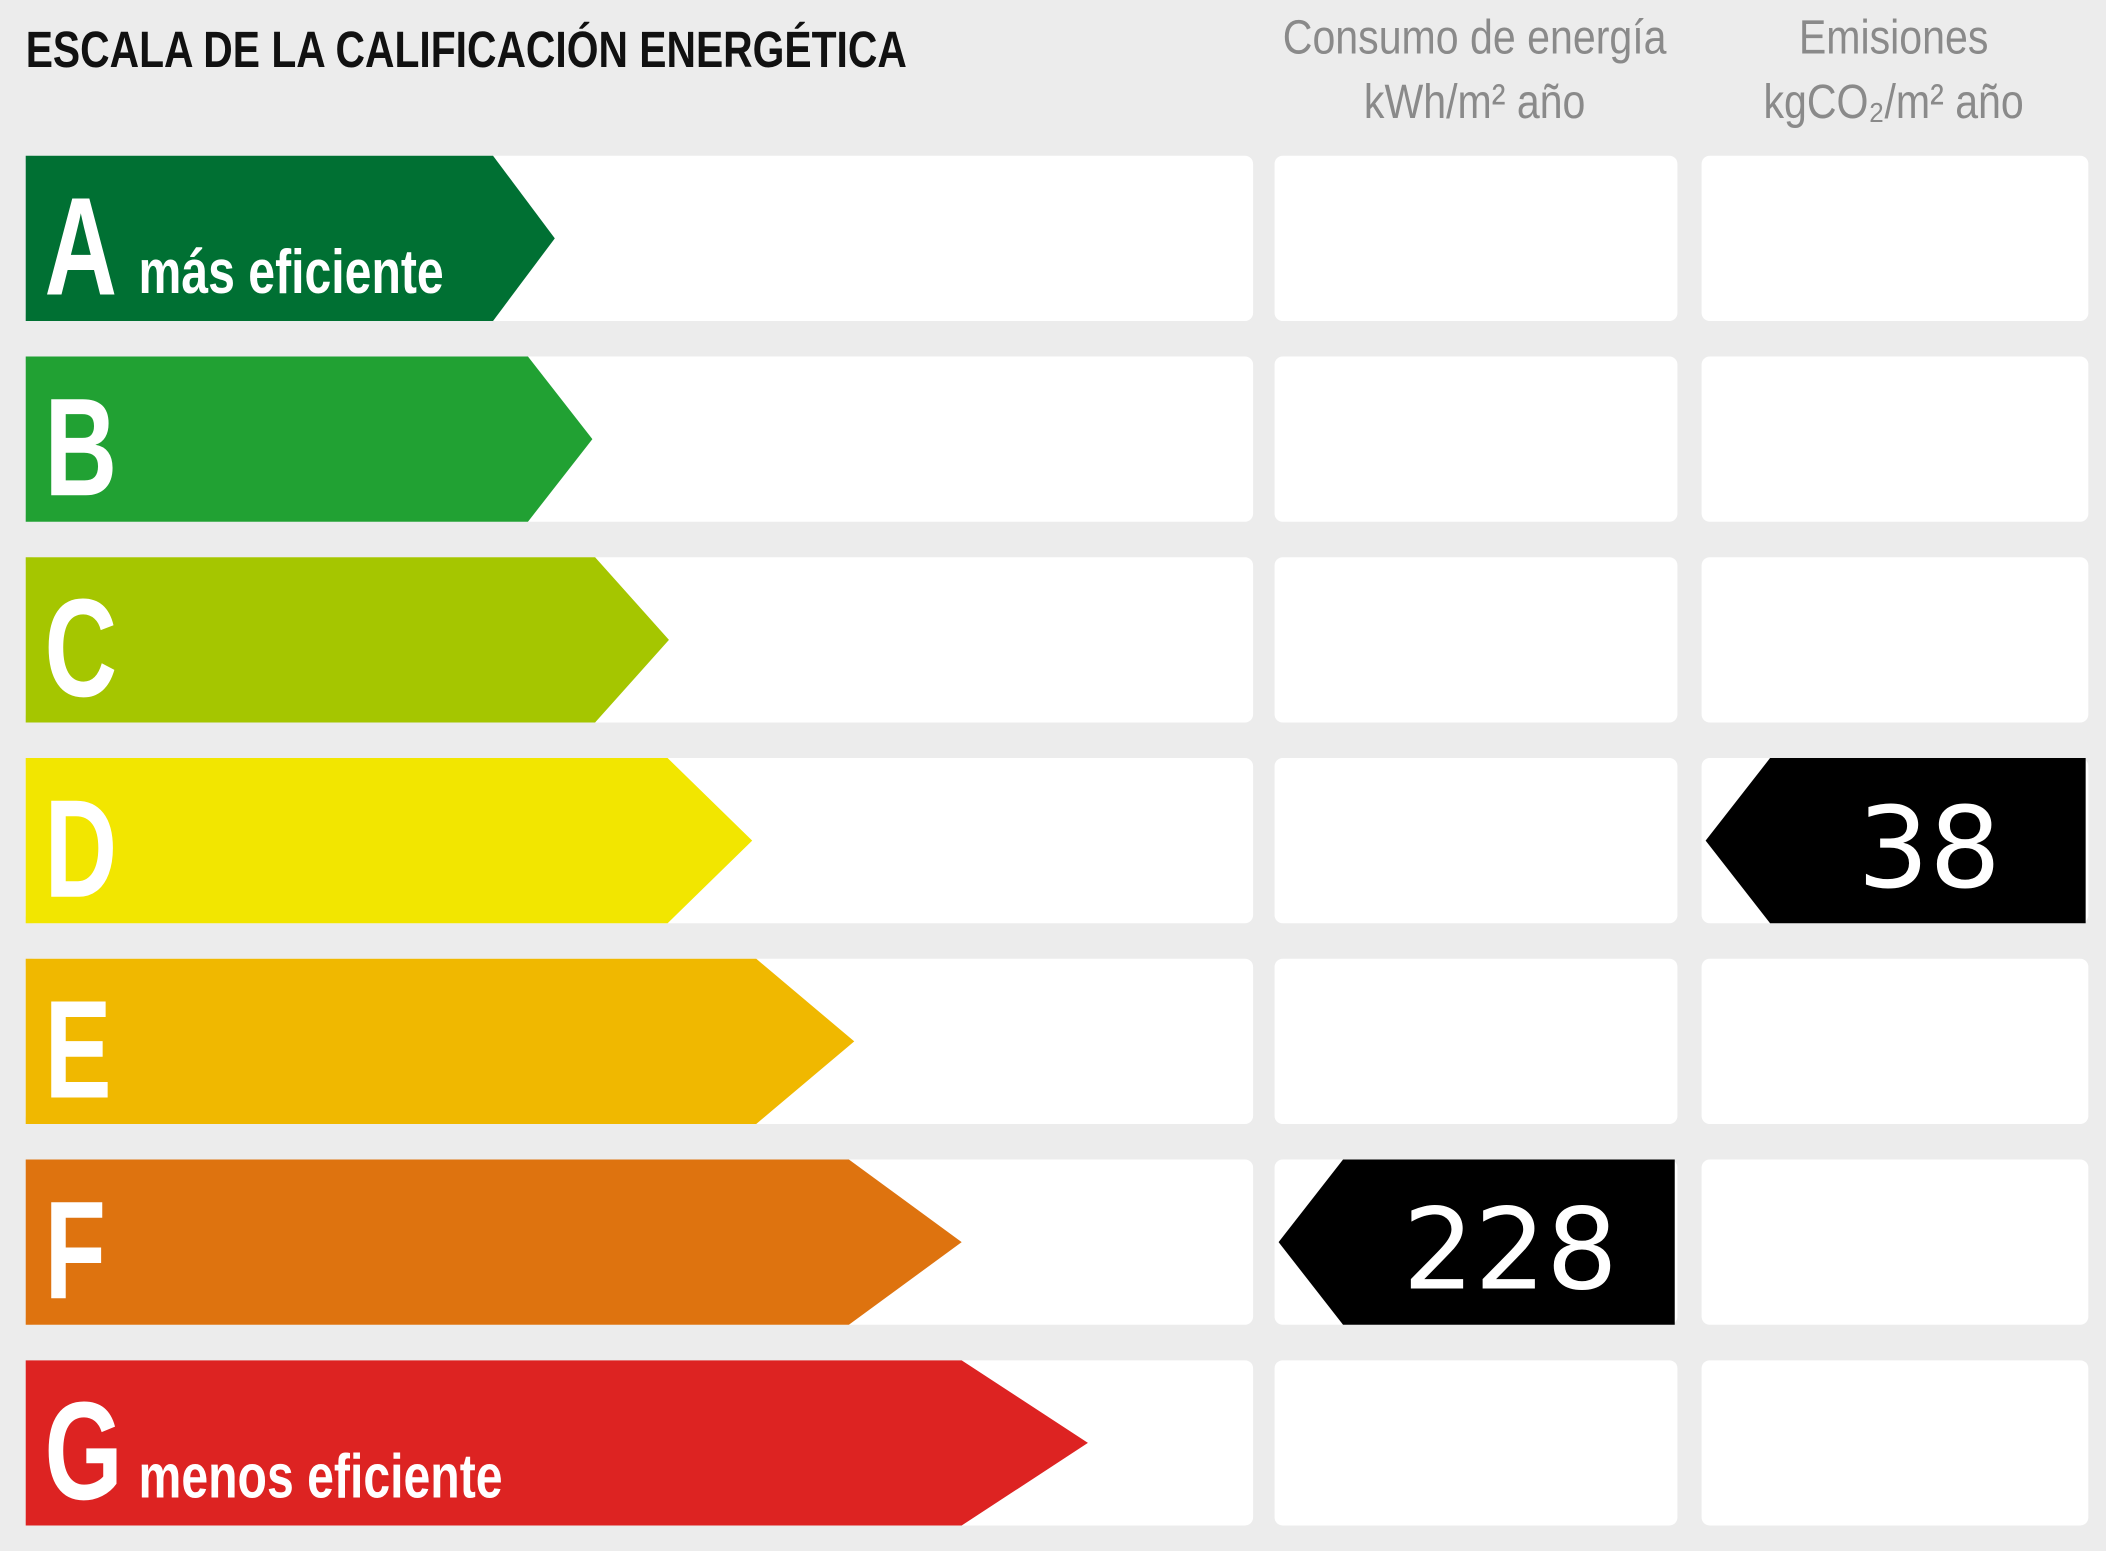 This screenshot has height=1551, width=2106. What do you see at coordinates (1475, 37) in the screenshot?
I see `column-title: Consumo de energía` at bounding box center [1475, 37].